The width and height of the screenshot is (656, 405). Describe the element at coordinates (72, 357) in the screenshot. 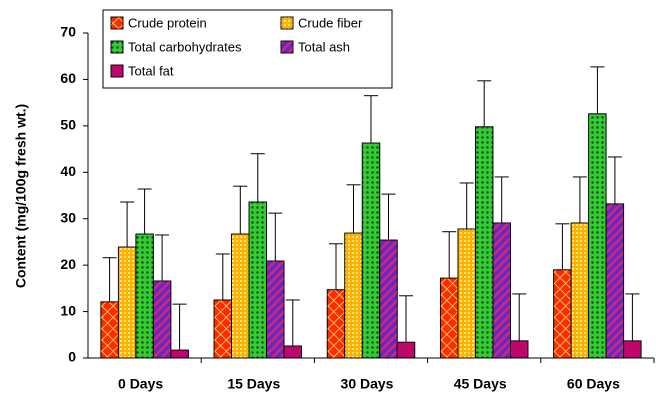

I see `y-tick-label: 0` at that location.